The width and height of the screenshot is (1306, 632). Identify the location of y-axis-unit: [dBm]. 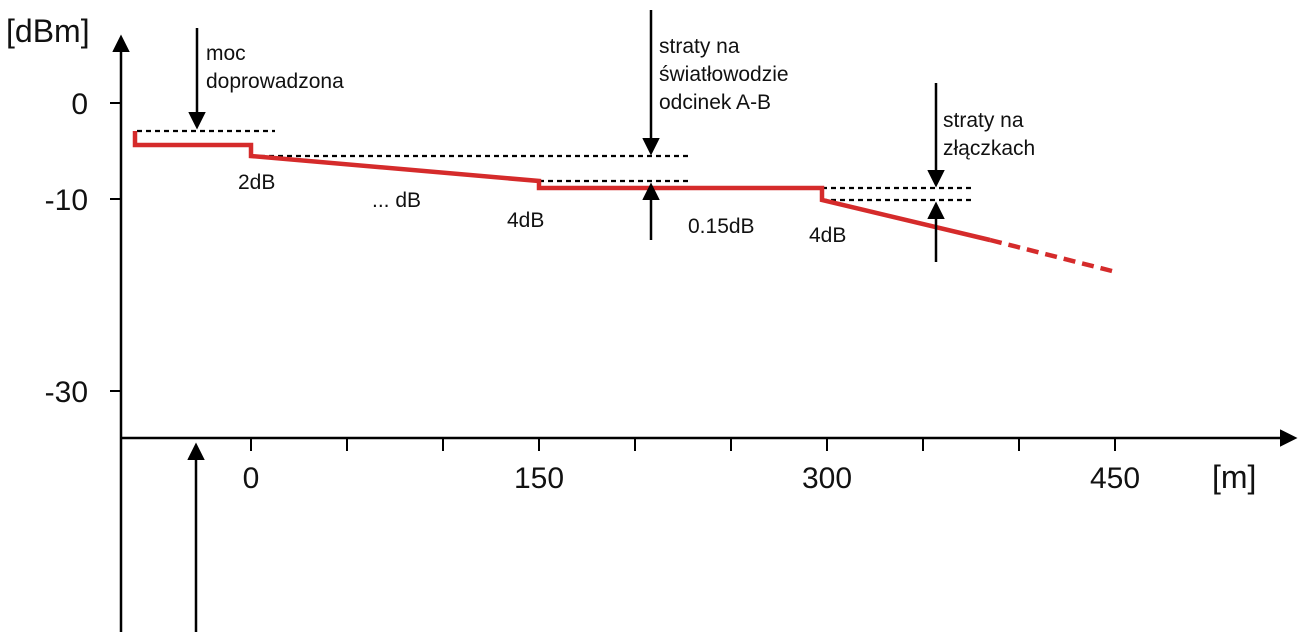
(48, 31).